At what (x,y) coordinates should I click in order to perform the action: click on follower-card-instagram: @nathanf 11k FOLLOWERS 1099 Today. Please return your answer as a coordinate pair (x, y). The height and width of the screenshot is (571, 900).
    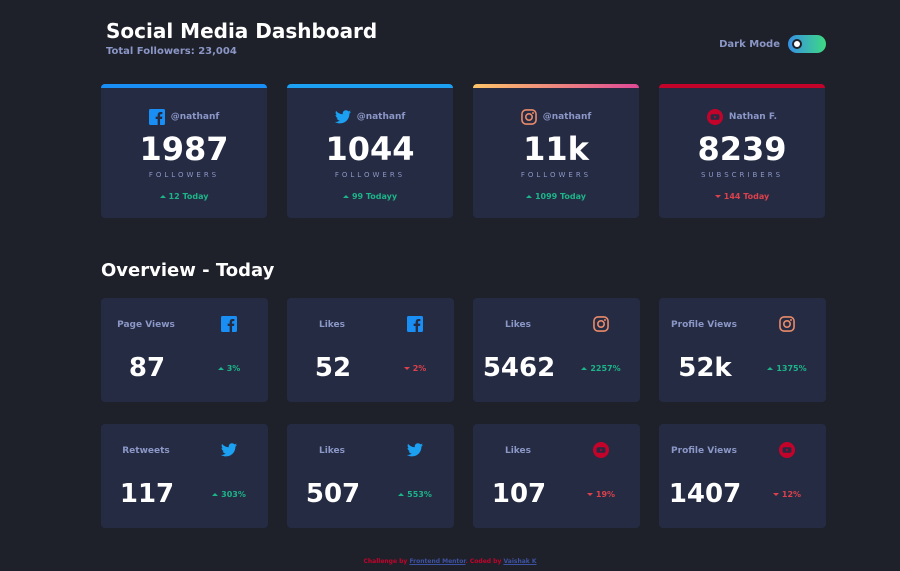
    Looking at the image, I should click on (556, 151).